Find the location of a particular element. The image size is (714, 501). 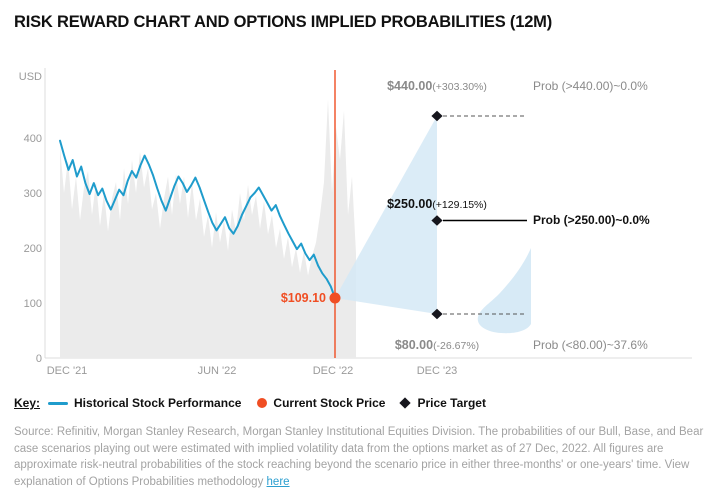

probability-label: Prob (<80.00)~37.6% is located at coordinates (590, 345).